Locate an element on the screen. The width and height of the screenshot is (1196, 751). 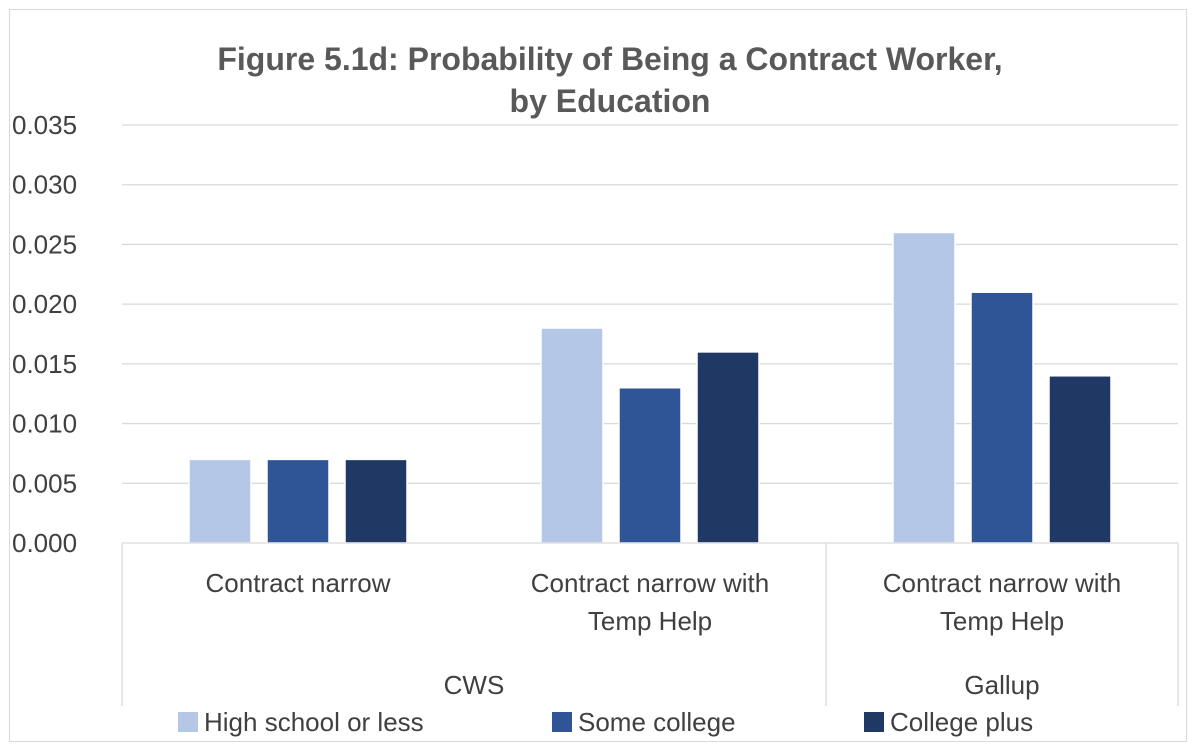
x-group-label: CWS is located at coordinates (474, 685).